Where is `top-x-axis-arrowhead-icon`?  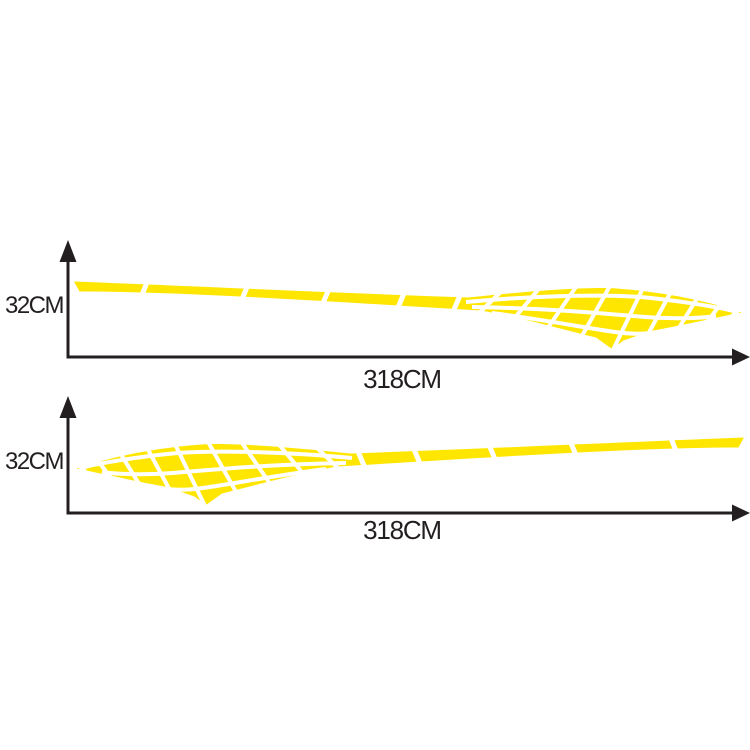 top-x-axis-arrowhead-icon is located at coordinates (741, 357).